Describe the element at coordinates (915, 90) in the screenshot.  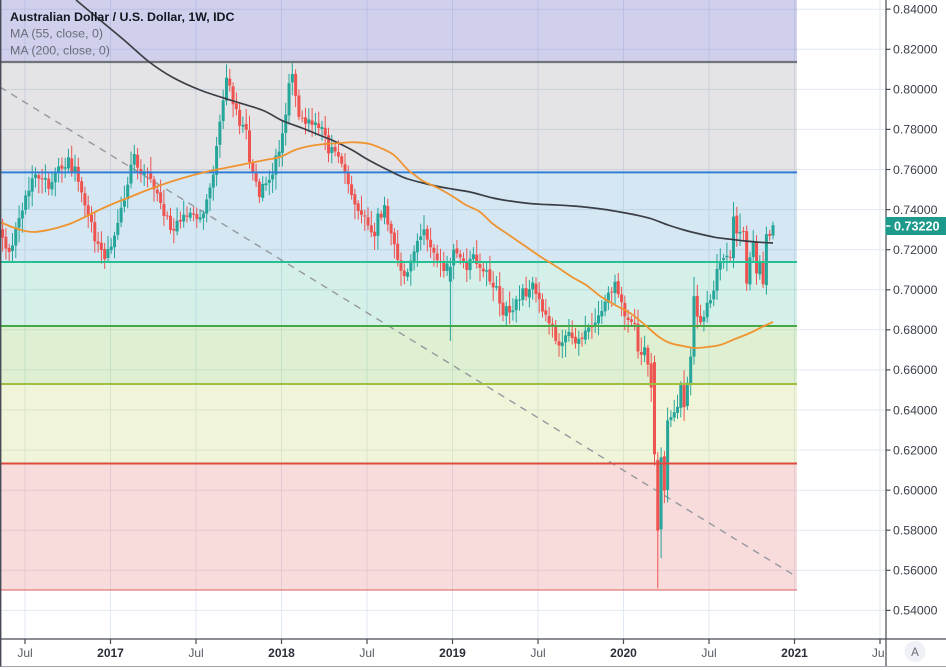
I see `svg-text: 0.80000` at that location.